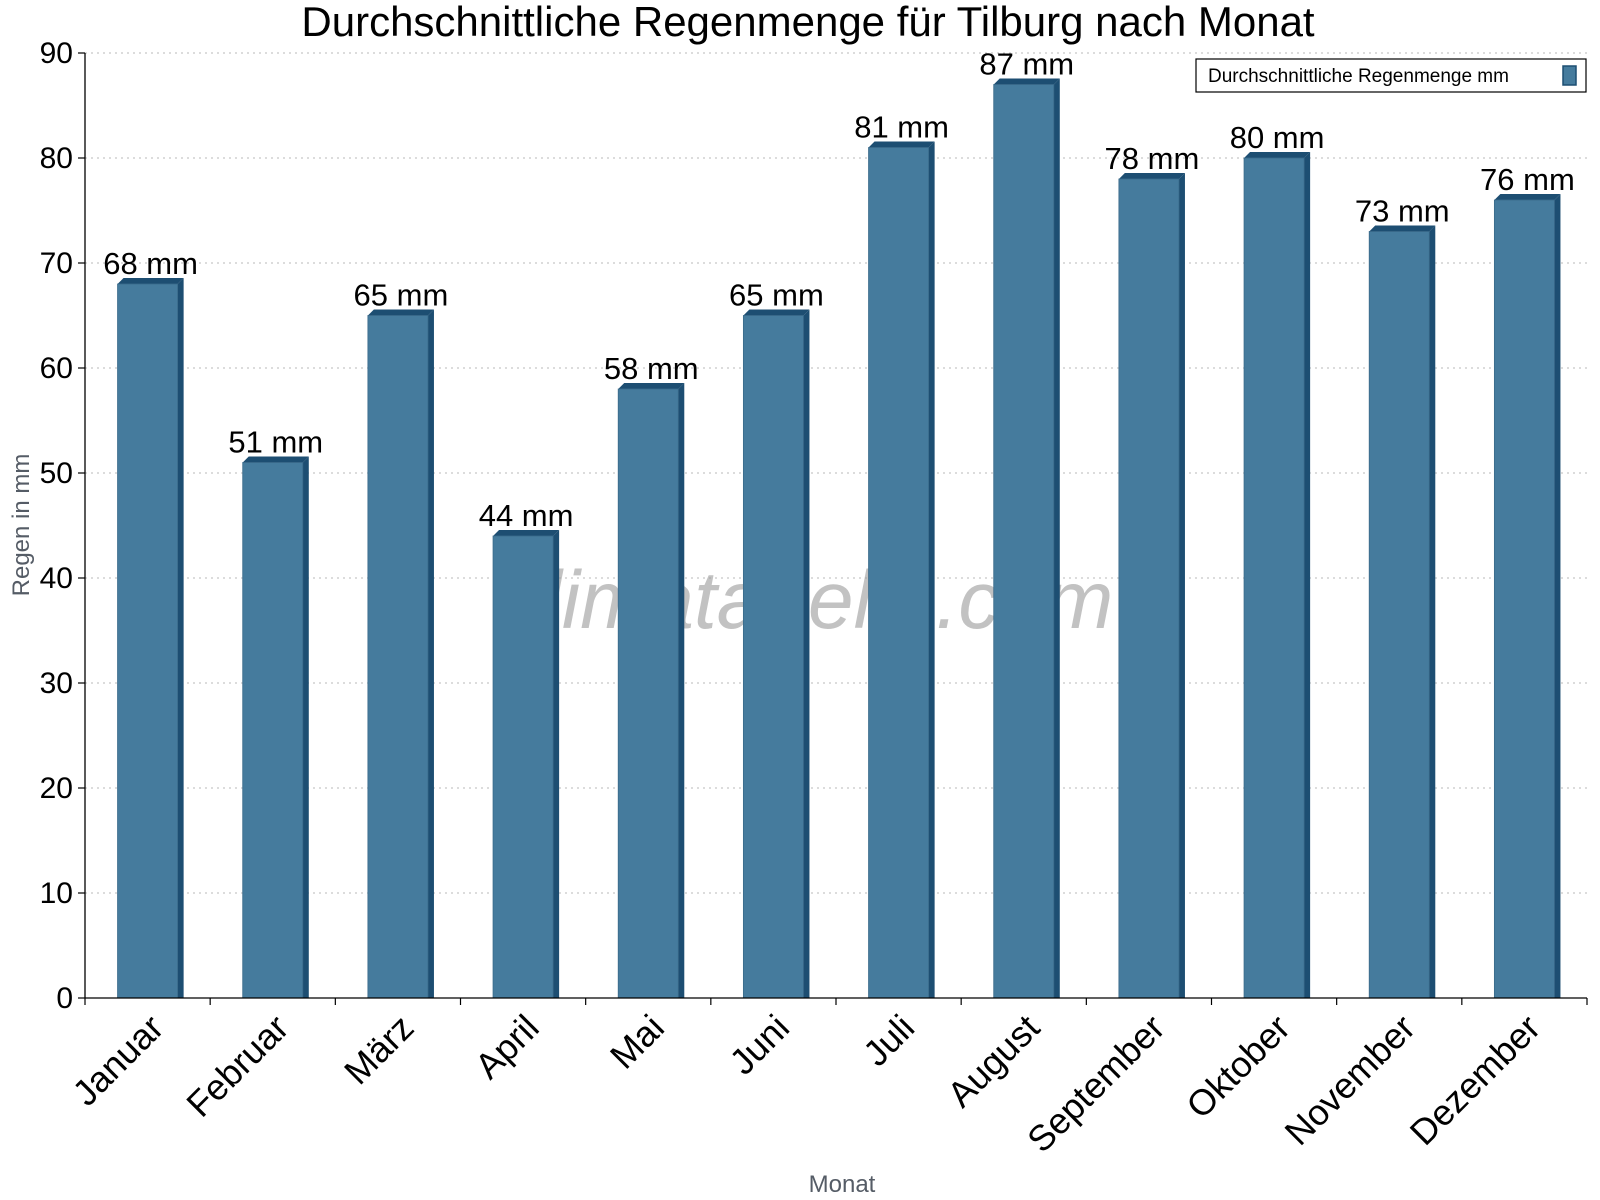 The image size is (1600, 1200). What do you see at coordinates (1402, 211) in the screenshot?
I see `data-label: 73 mm` at bounding box center [1402, 211].